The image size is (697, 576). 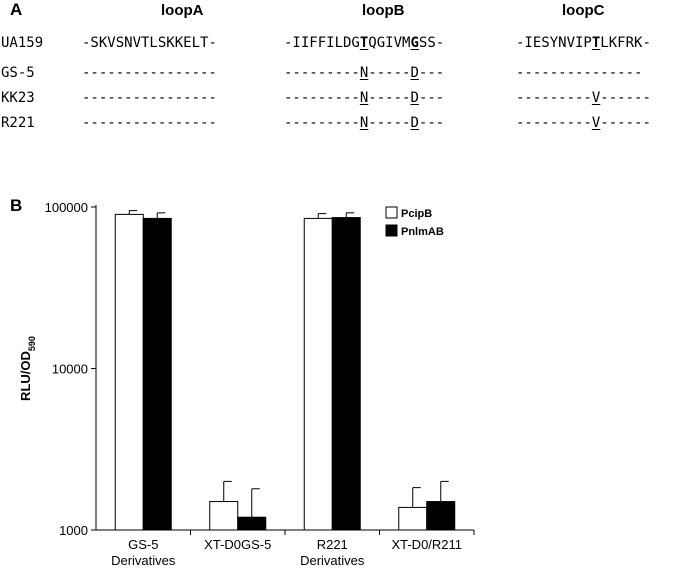 What do you see at coordinates (22, 43) in the screenshot?
I see `strain-name: UA159` at bounding box center [22, 43].